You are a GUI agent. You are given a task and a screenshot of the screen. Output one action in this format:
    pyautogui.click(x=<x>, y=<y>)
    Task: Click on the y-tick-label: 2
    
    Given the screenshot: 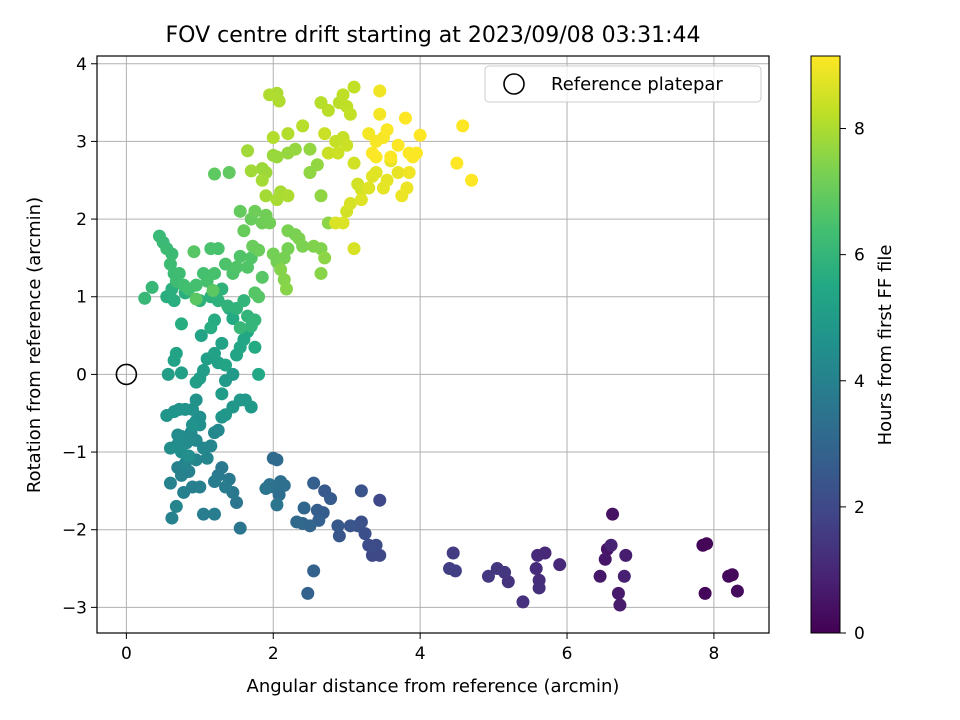 What is the action you would take?
    pyautogui.click(x=81, y=220)
    